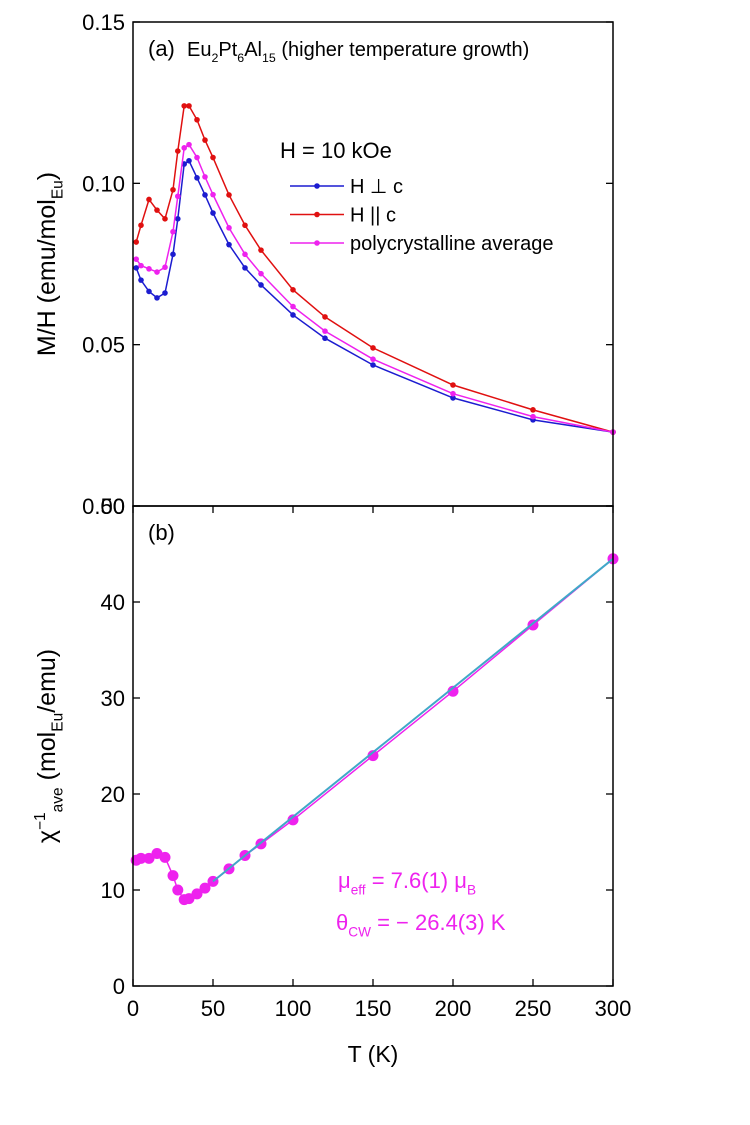  I want to click on text-part: = − 26.4(3) K, so click(438, 922).